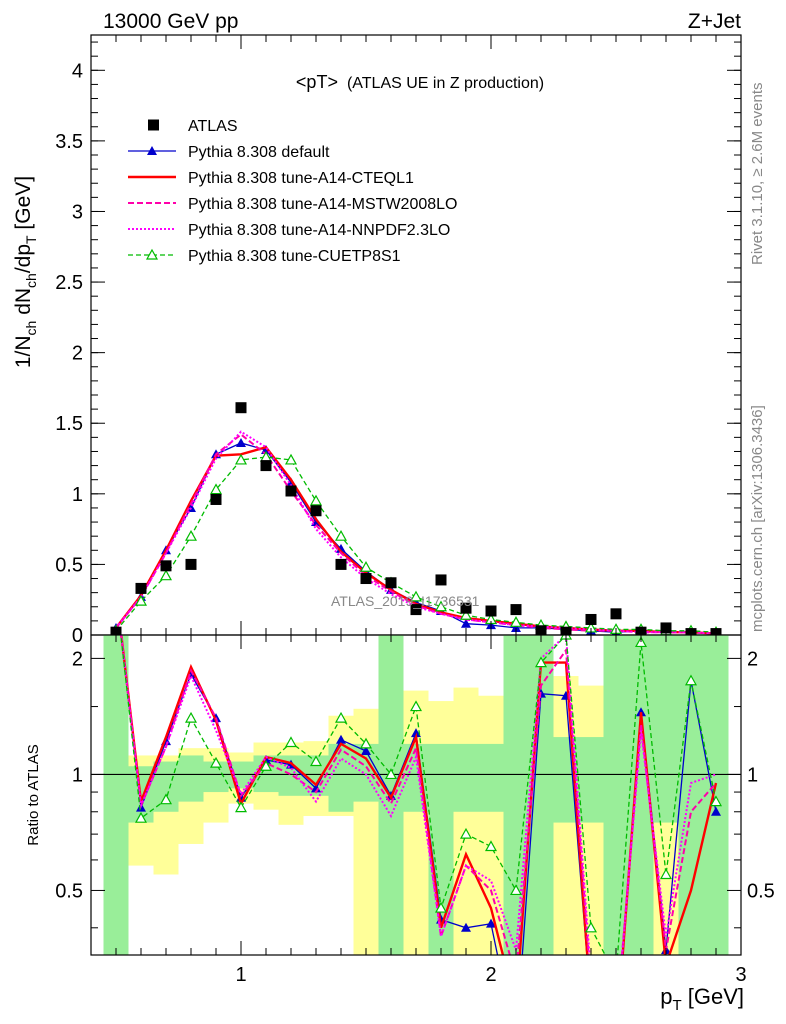 This screenshot has width=786, height=1024. What do you see at coordinates (77, 636) in the screenshot?
I see `main-ytick-label-0: 0` at bounding box center [77, 636].